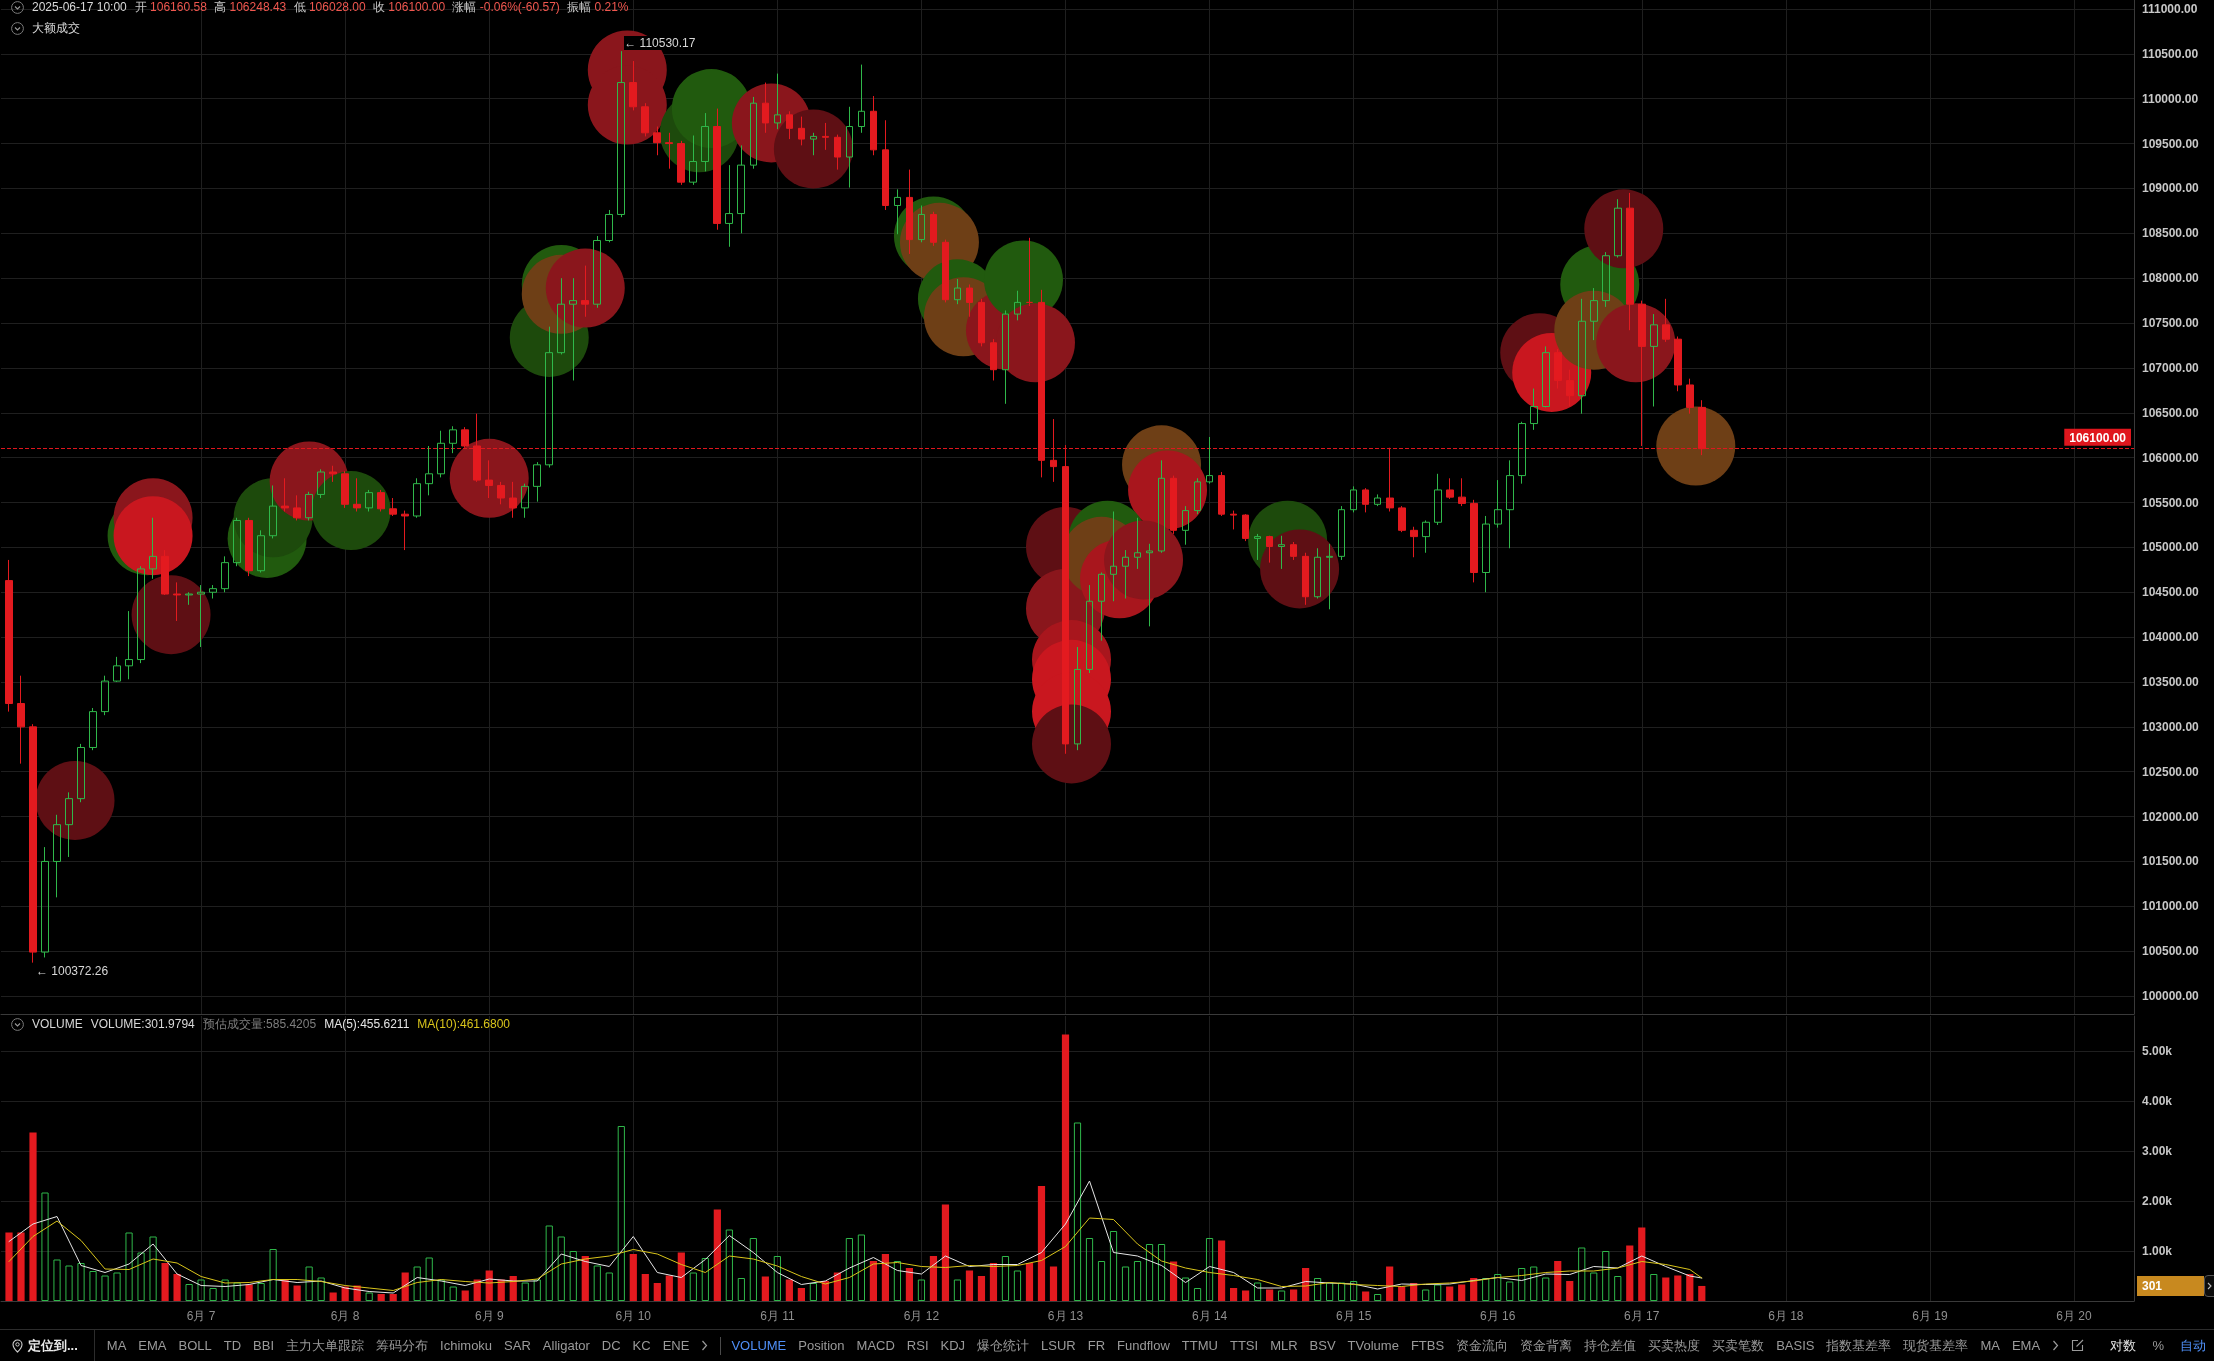 This screenshot has width=2214, height=1361. What do you see at coordinates (777, 1316) in the screenshot?
I see `x-tick-label: 6月 11` at bounding box center [777, 1316].